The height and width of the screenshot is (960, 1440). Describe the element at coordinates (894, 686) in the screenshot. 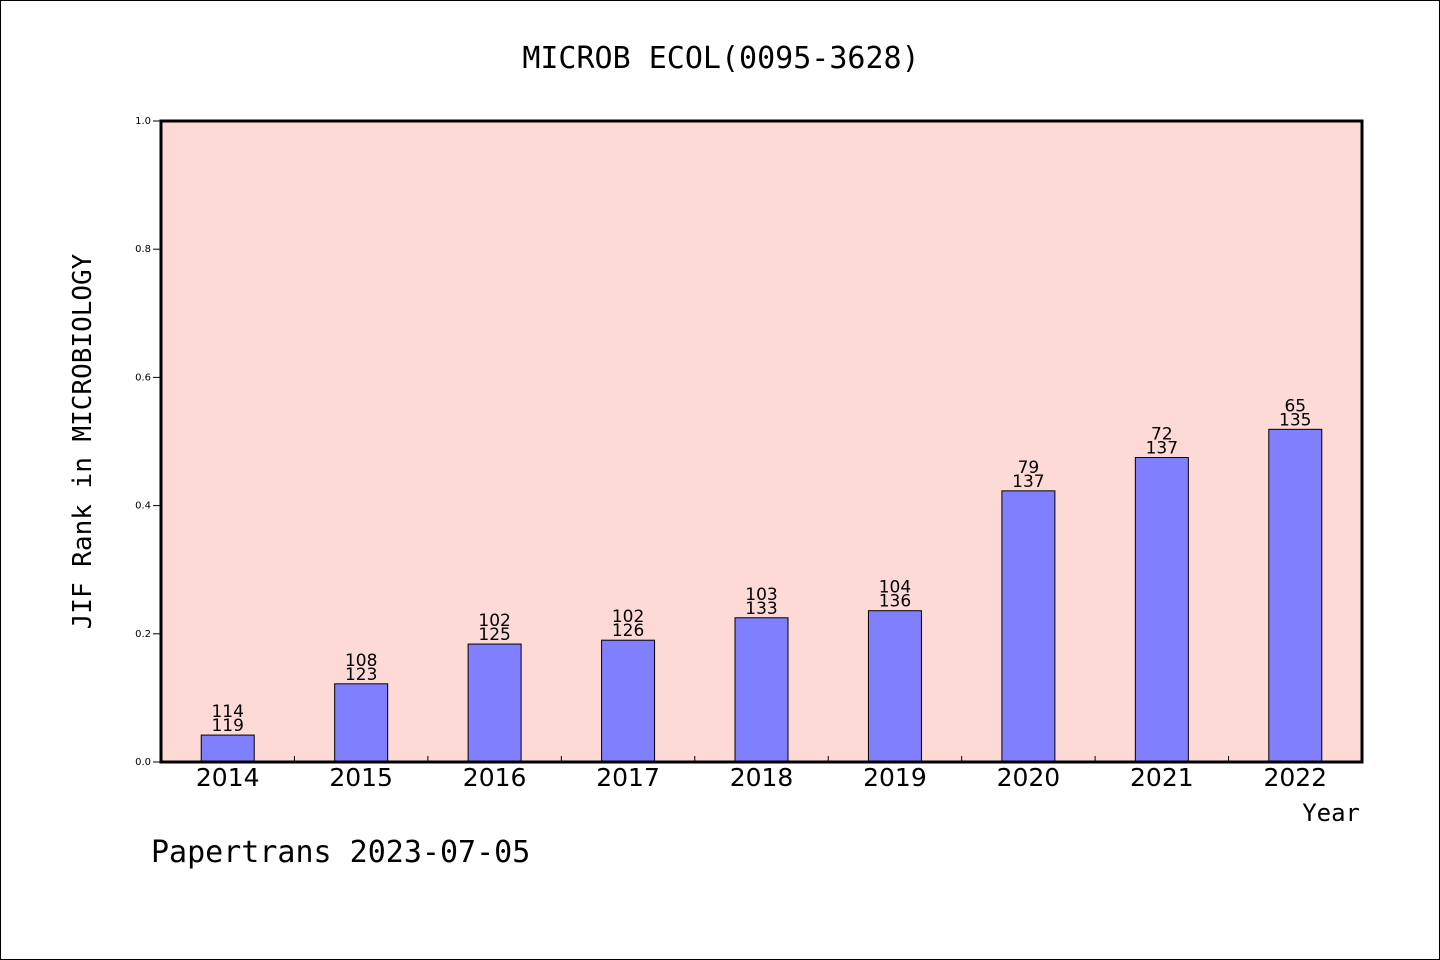

I see `bar-2019` at that location.